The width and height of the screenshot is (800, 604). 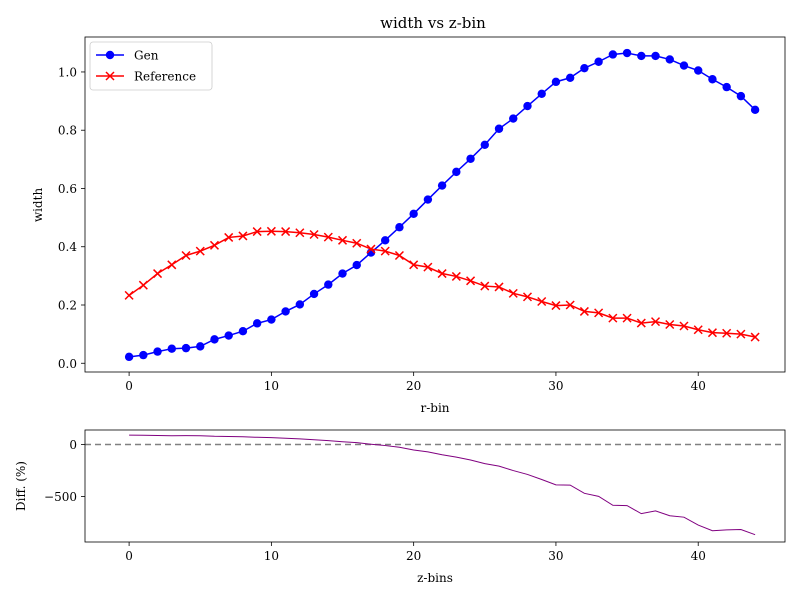 What do you see at coordinates (110, 55) in the screenshot?
I see `legend-gen-marker` at bounding box center [110, 55].